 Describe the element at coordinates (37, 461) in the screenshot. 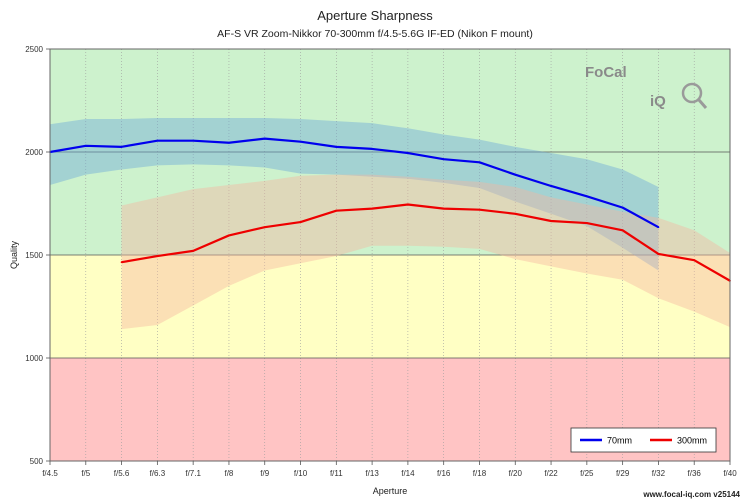

I see `y-tick-label-500: 500` at that location.